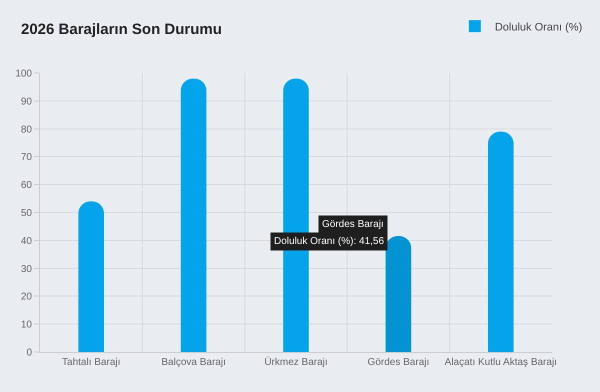 This screenshot has width=600, height=392. I want to click on y-tick-label: 0, so click(29, 353).